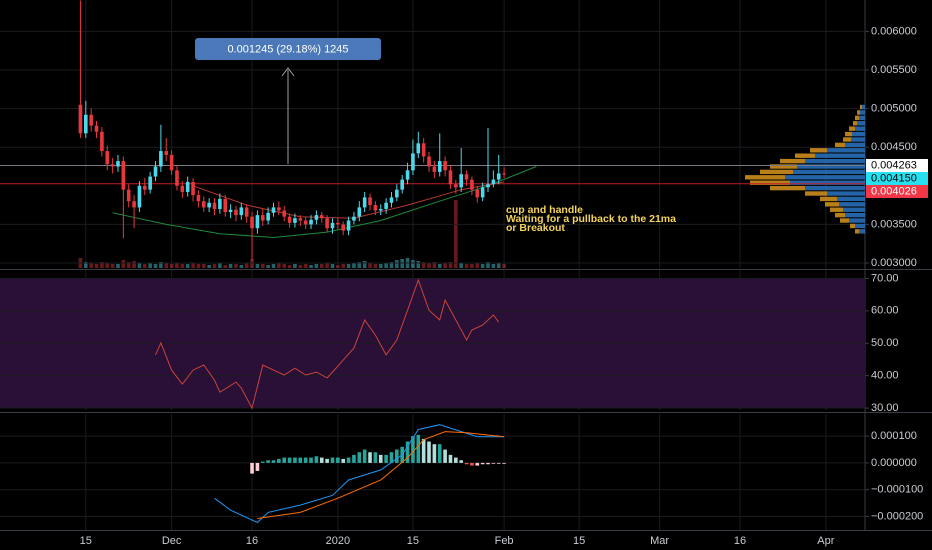  Describe the element at coordinates (544, 210) in the screenshot. I see `annotation: cup and handle` at that location.